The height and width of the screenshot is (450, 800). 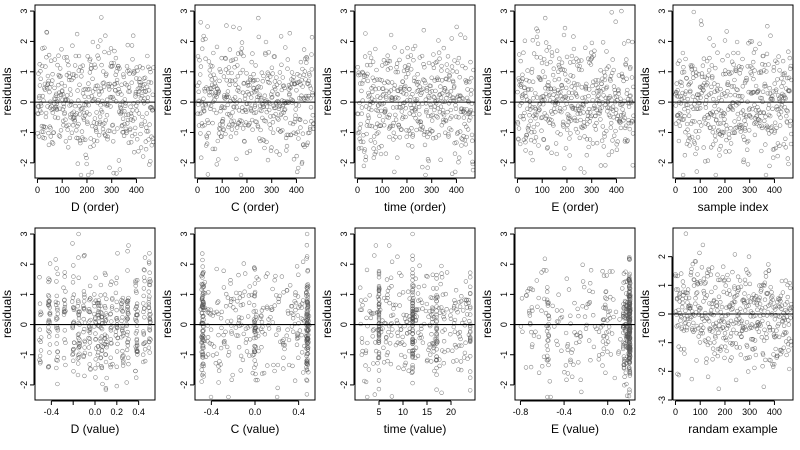 I want to click on x-tick-label: 400, so click(x=296, y=190).